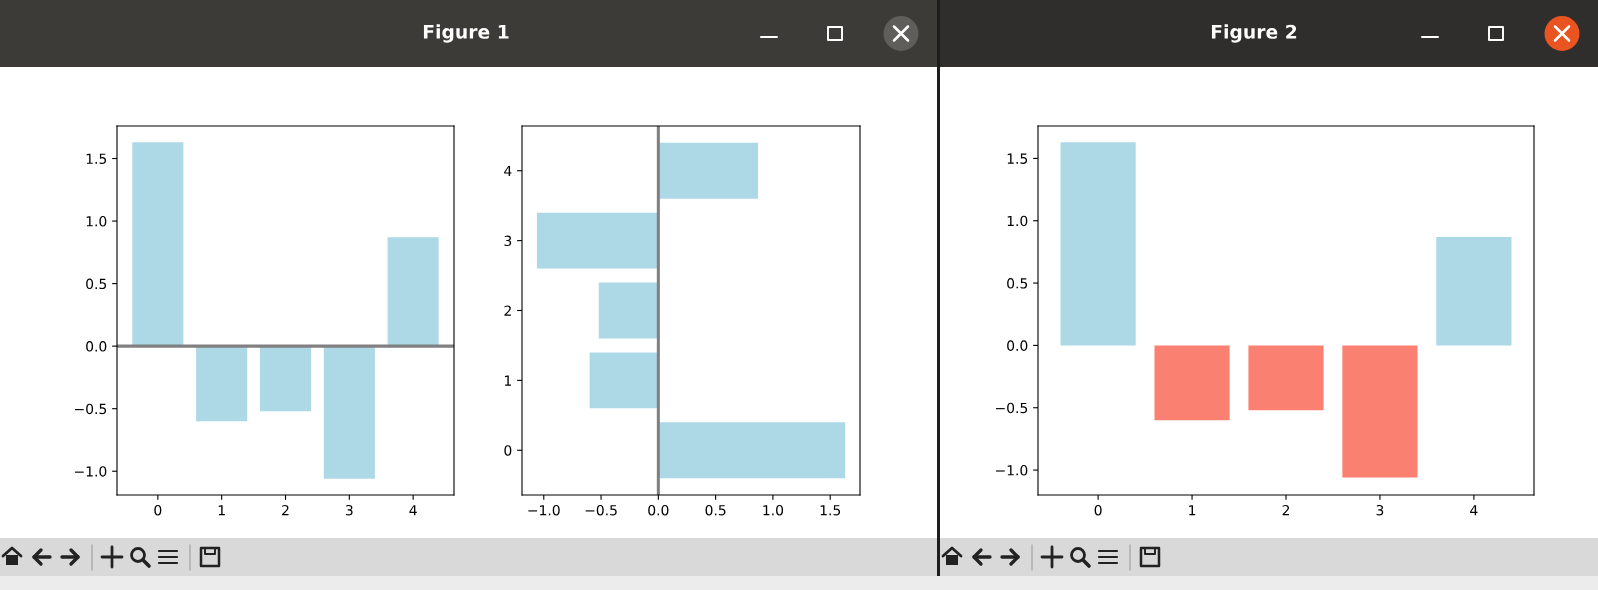 Image resolution: width=1598 pixels, height=590 pixels. Describe the element at coordinates (466, 33) in the screenshot. I see `caption: Figure 1` at that location.